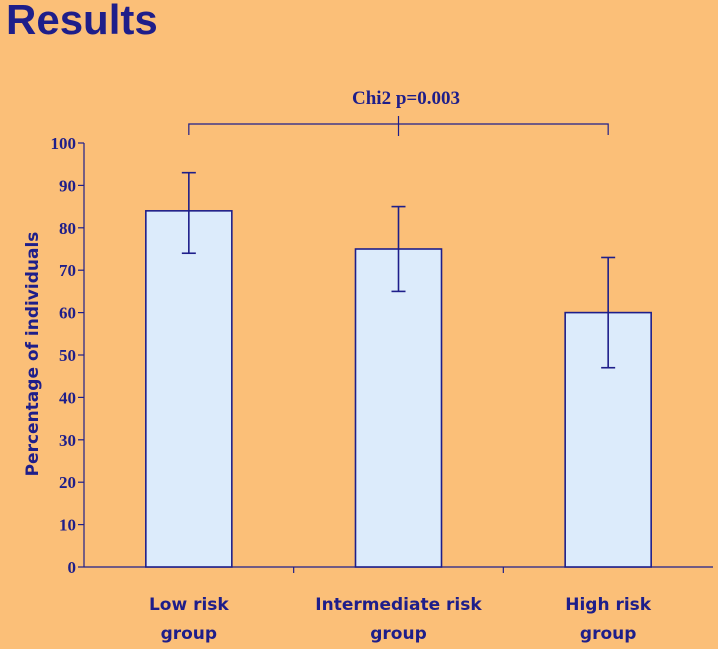 Image resolution: width=718 pixels, height=649 pixels. What do you see at coordinates (67, 313) in the screenshot?
I see `y-tick-label: 60` at bounding box center [67, 313].